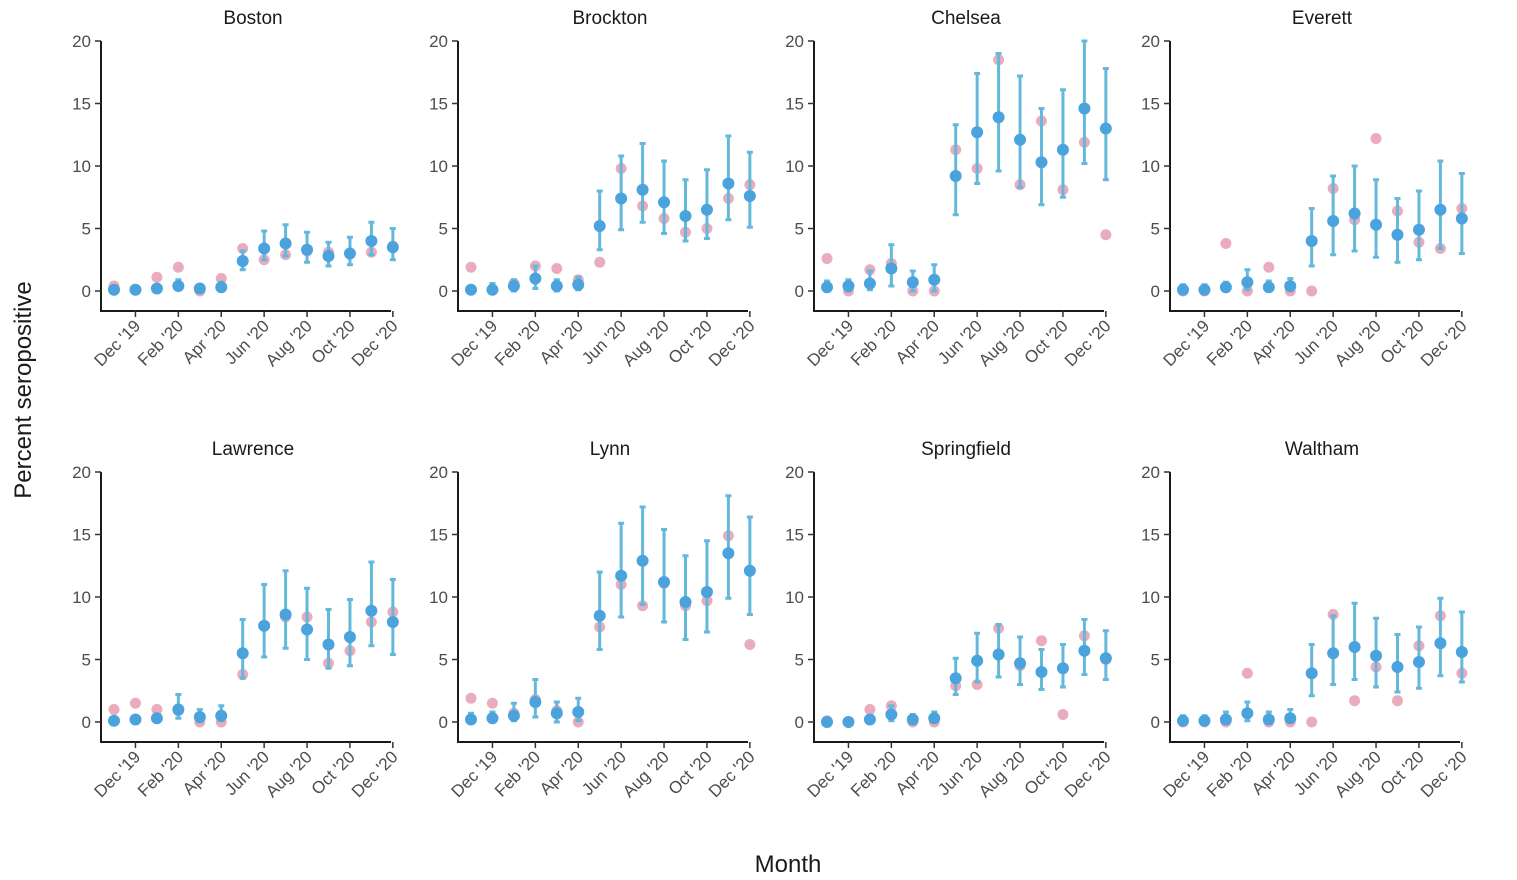 Image resolution: width=1517 pixels, height=880 pixels. What do you see at coordinates (966, 449) in the screenshot?
I see `panel-title-springfield: Springfield` at bounding box center [966, 449].